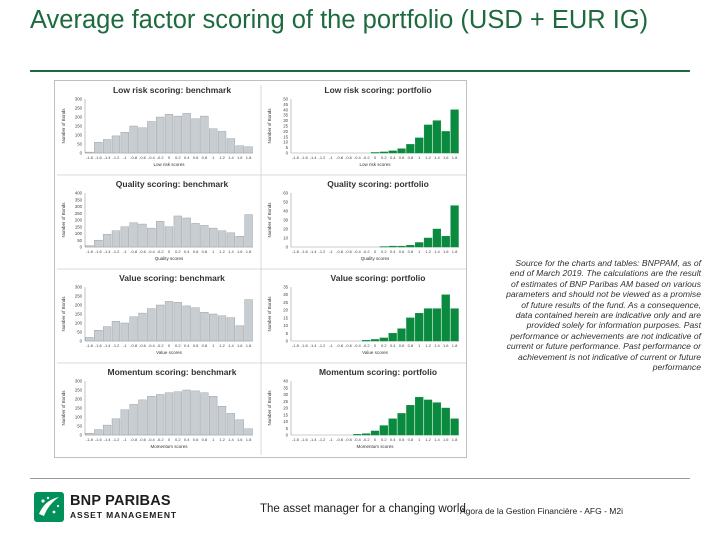 The height and width of the screenshot is (540, 720). What do you see at coordinates (285, 394) in the screenshot?
I see `momentum-scoring-portfolio-ytick-label: 30` at bounding box center [285, 394].